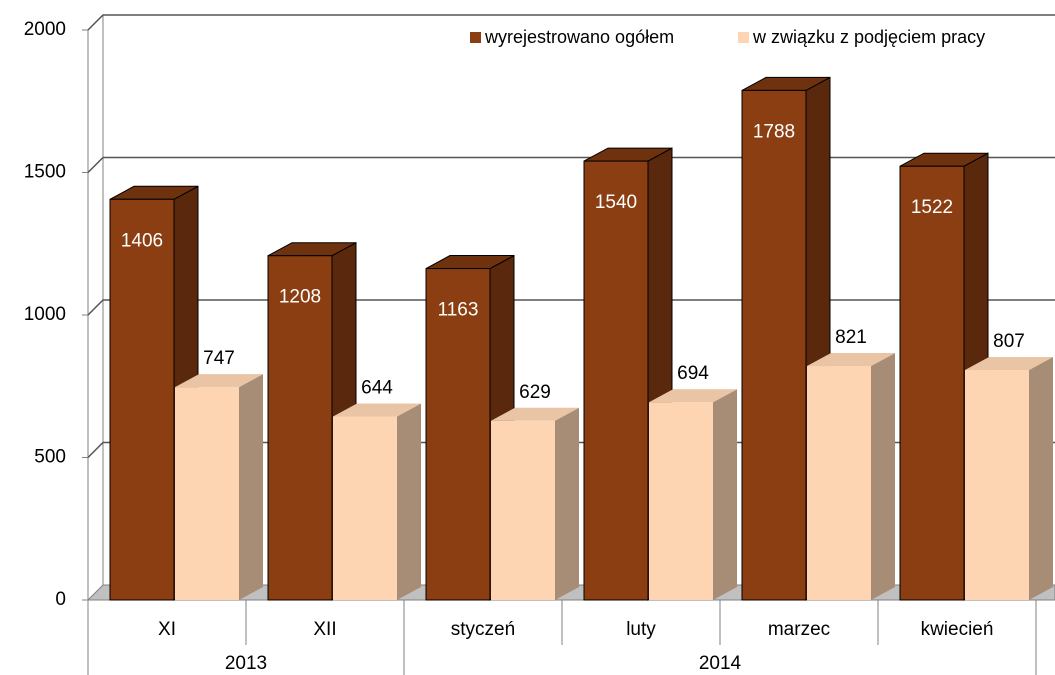 The width and height of the screenshot is (1055, 675). Describe the element at coordinates (60, 599) in the screenshot. I see `y-tick-label: 0` at that location.